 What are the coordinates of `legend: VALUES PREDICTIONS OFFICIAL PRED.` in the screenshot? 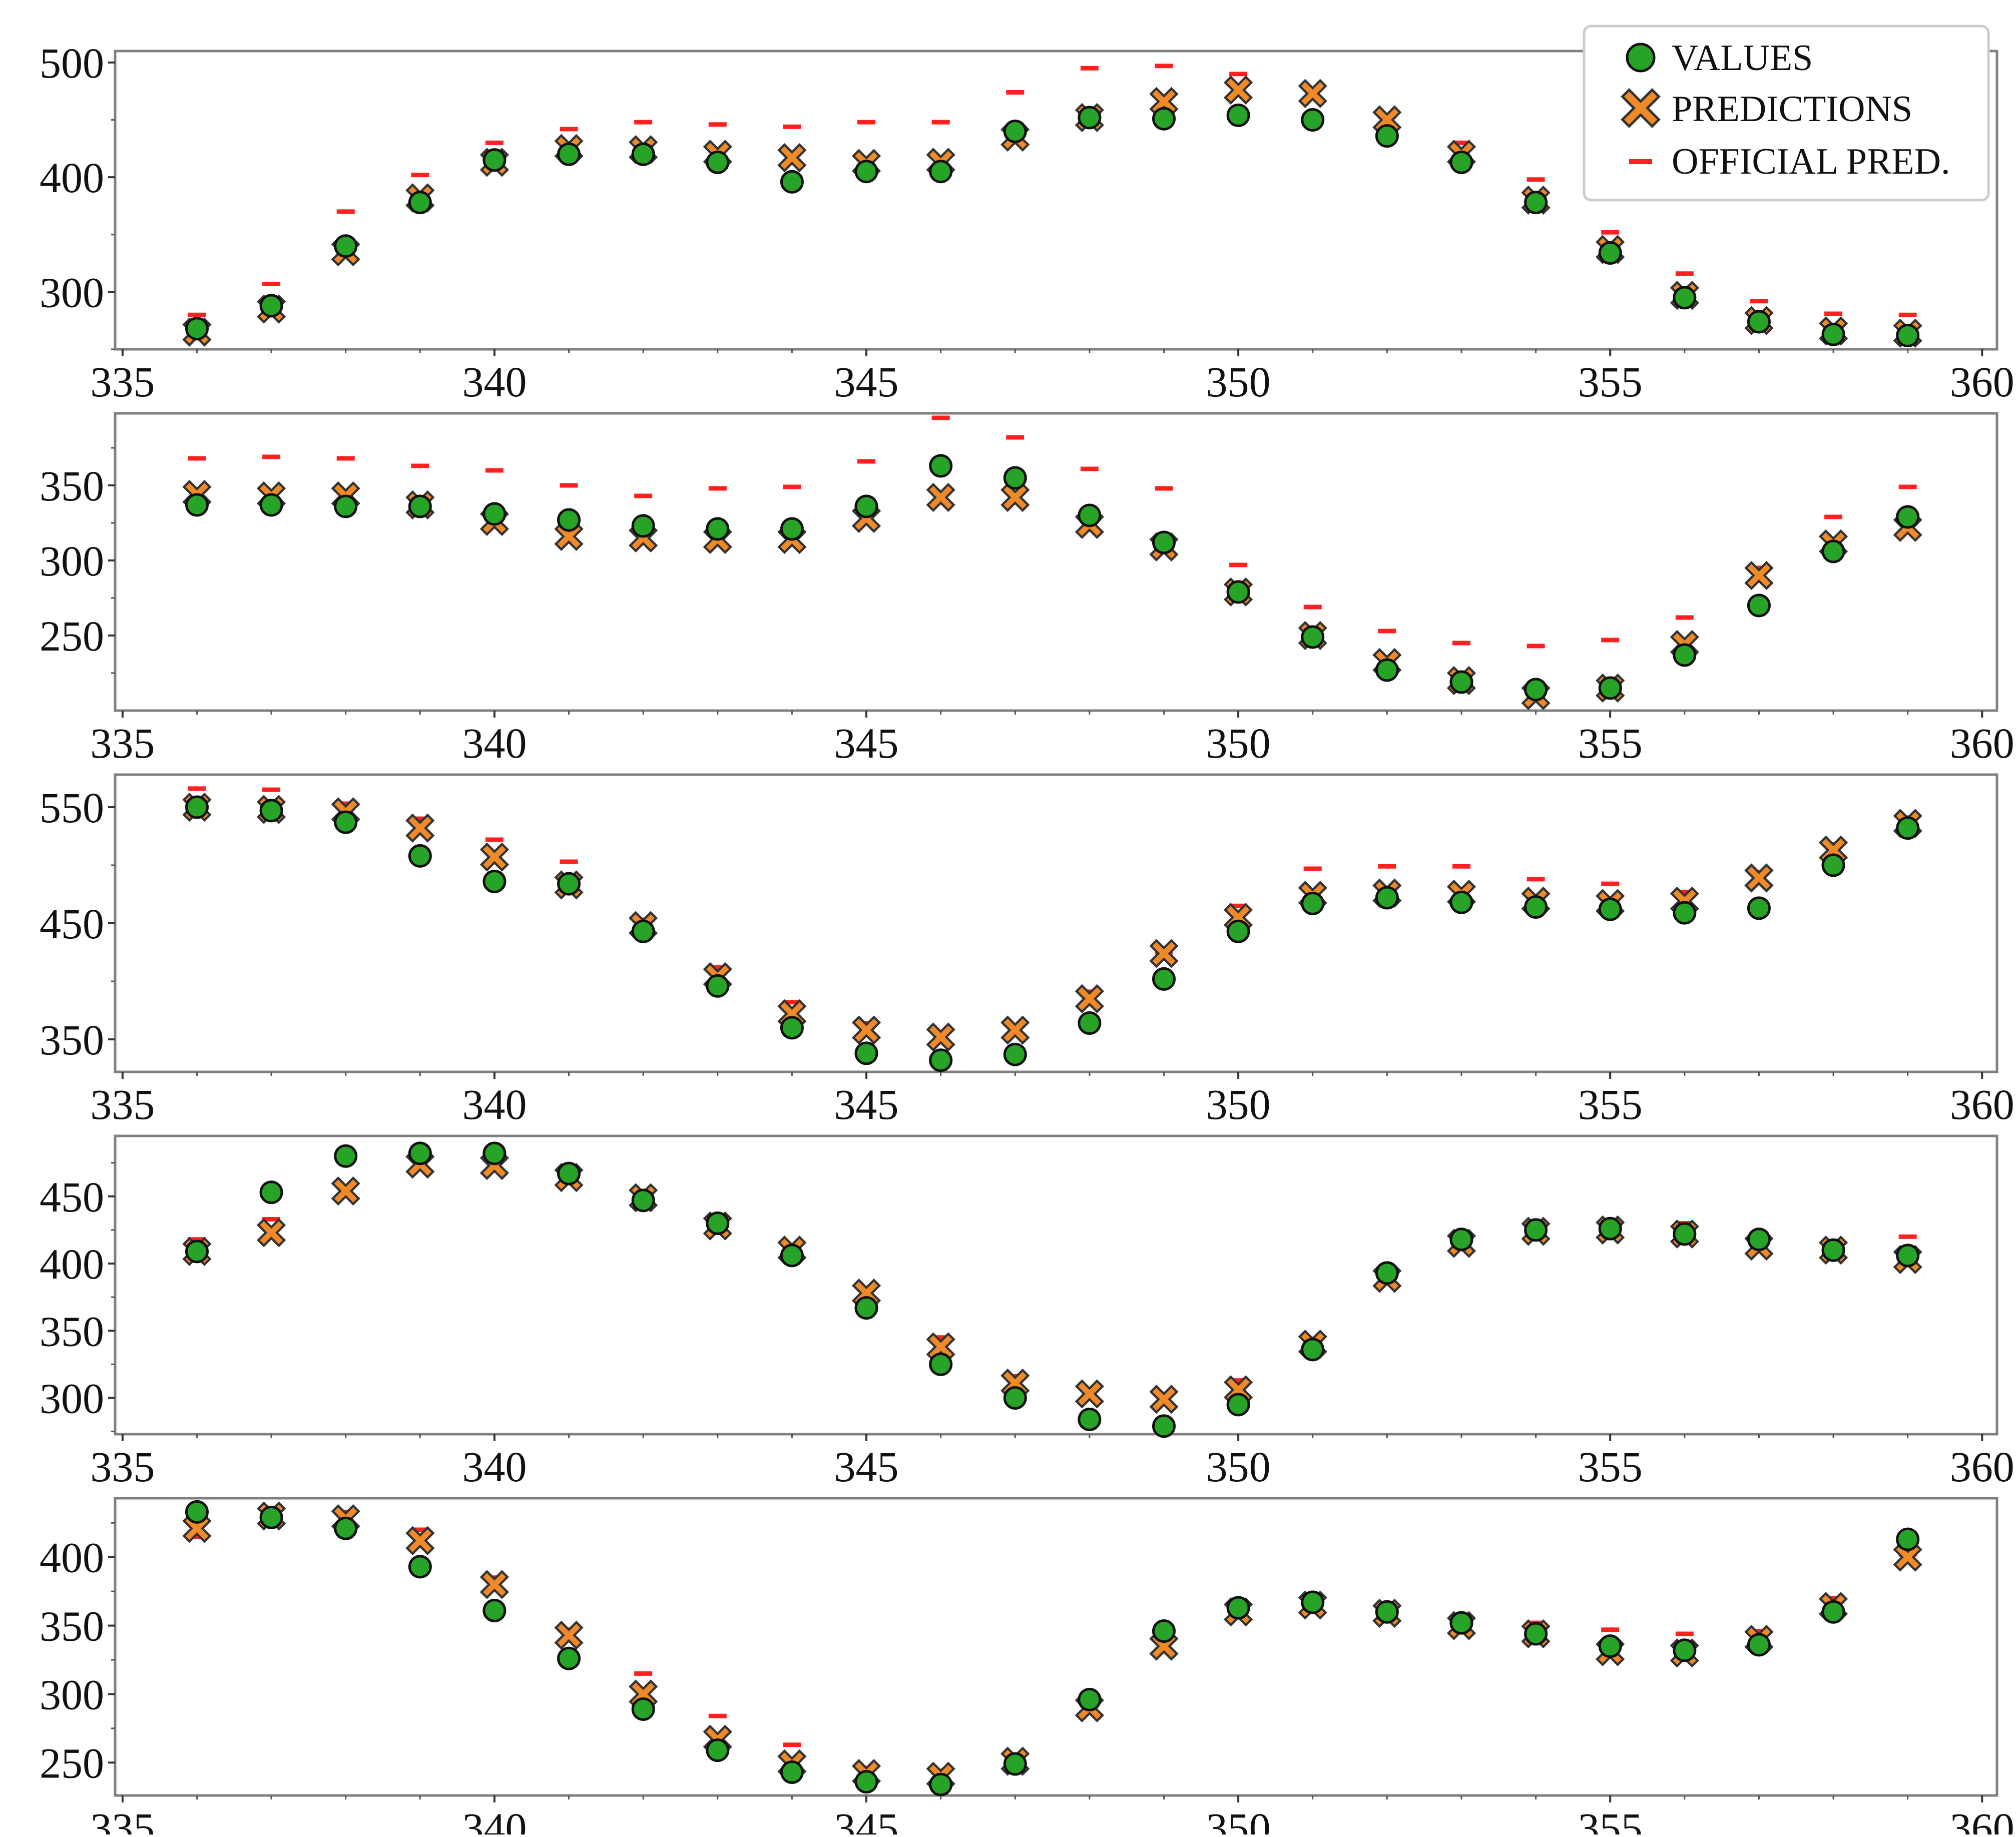 It's located at (1787, 113).